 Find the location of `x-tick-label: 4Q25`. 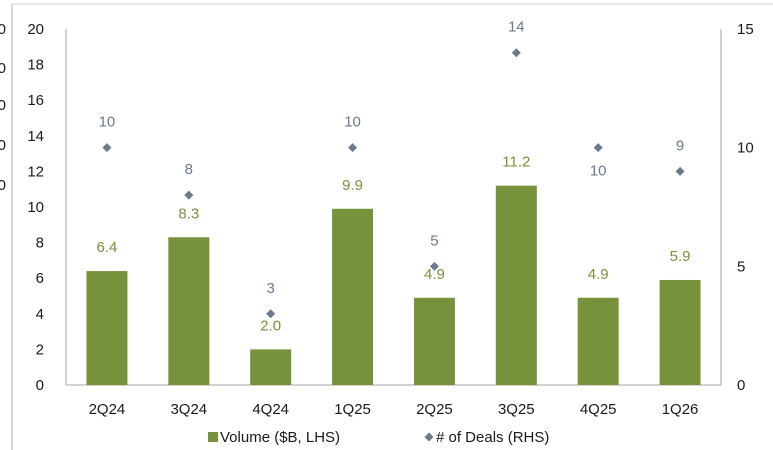

x-tick-label: 4Q25 is located at coordinates (598, 409).